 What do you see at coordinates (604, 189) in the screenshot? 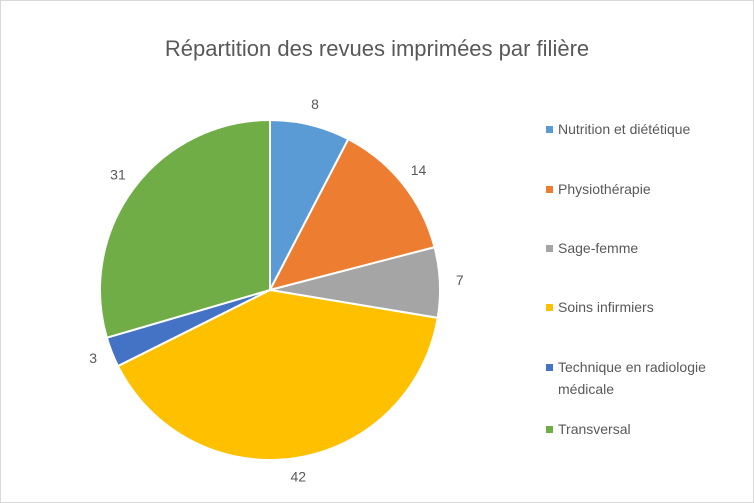
I see `legend-label: Physiothérapie` at bounding box center [604, 189].